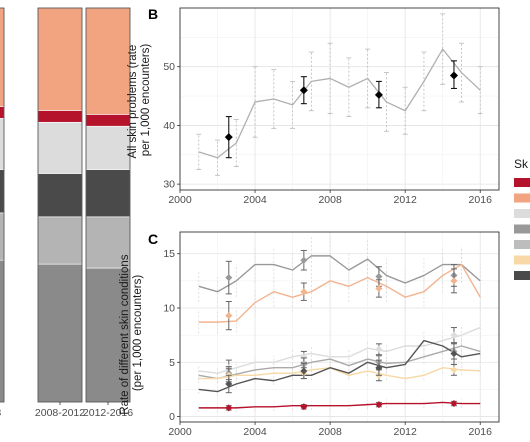  I want to click on y-tick-label: 5, so click(172, 363).